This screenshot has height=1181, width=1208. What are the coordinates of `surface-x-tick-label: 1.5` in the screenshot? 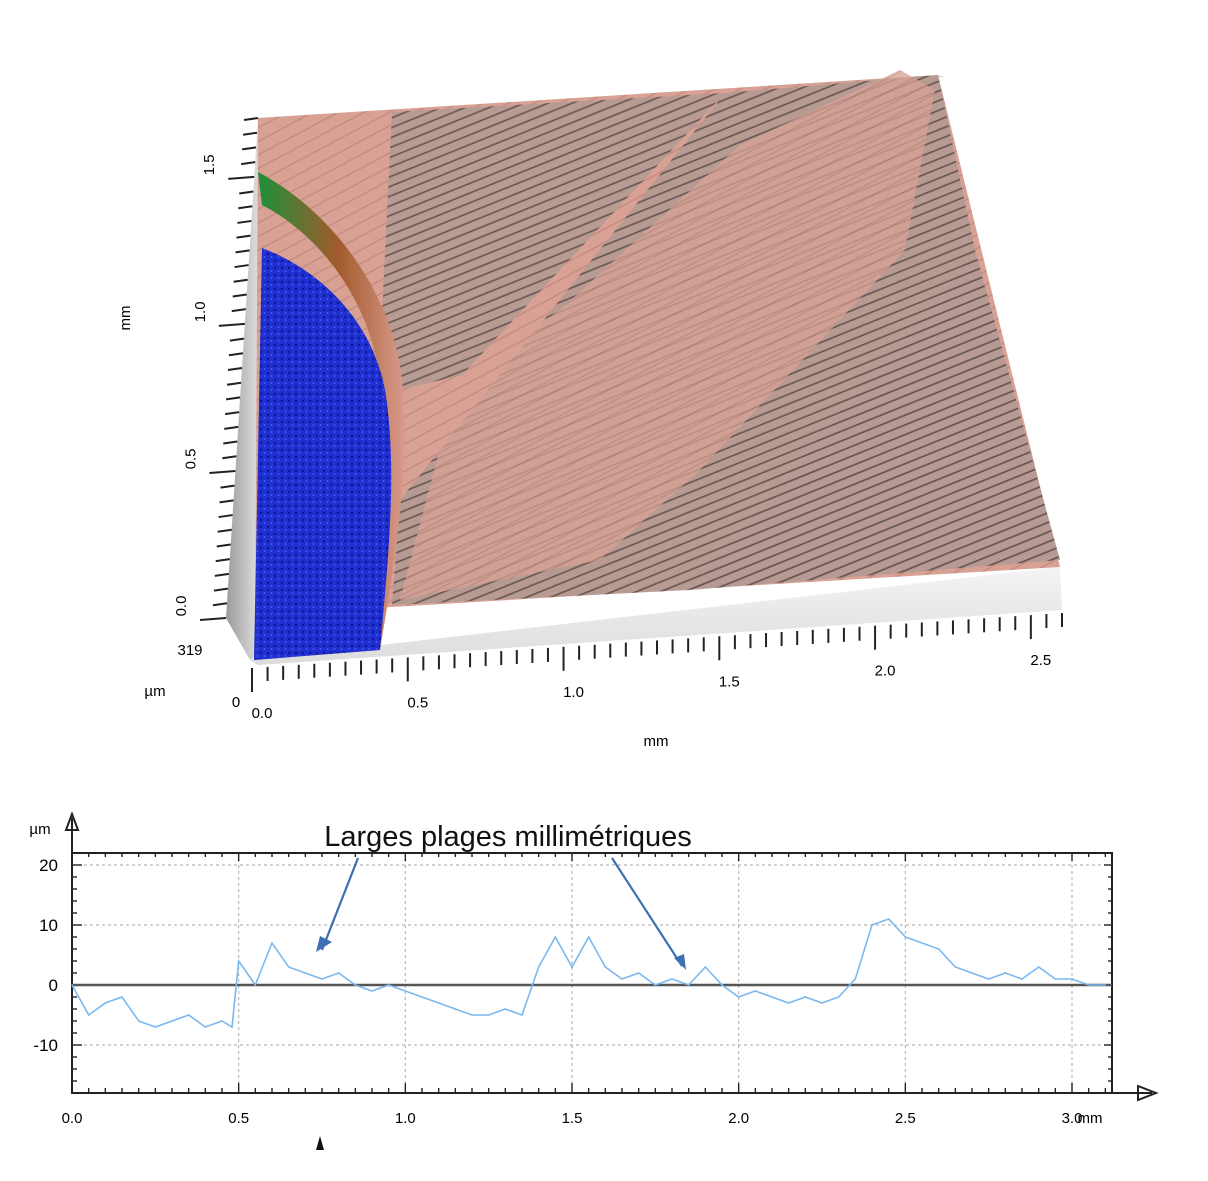 It's located at (729, 681).